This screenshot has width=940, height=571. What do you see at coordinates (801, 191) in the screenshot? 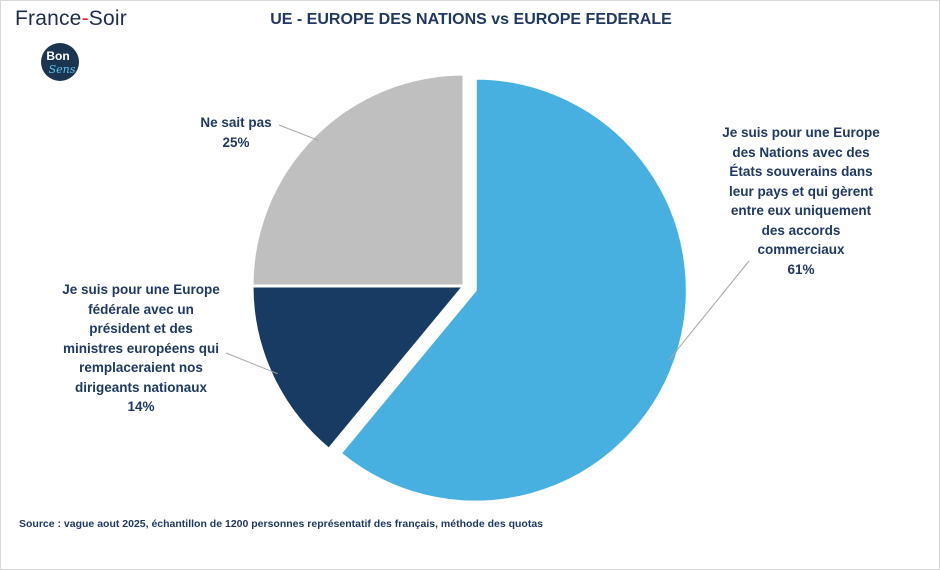
I see `slice-label-text: leur pays et qui gèrent` at bounding box center [801, 191].